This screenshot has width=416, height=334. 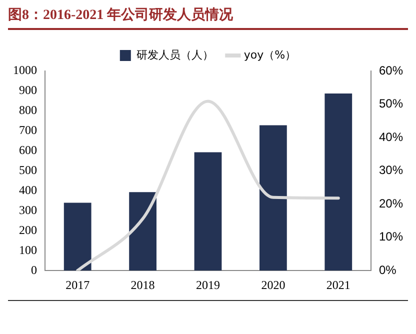 What do you see at coordinates (28, 209) in the screenshot?
I see `y-tick-label: 300` at bounding box center [28, 209].